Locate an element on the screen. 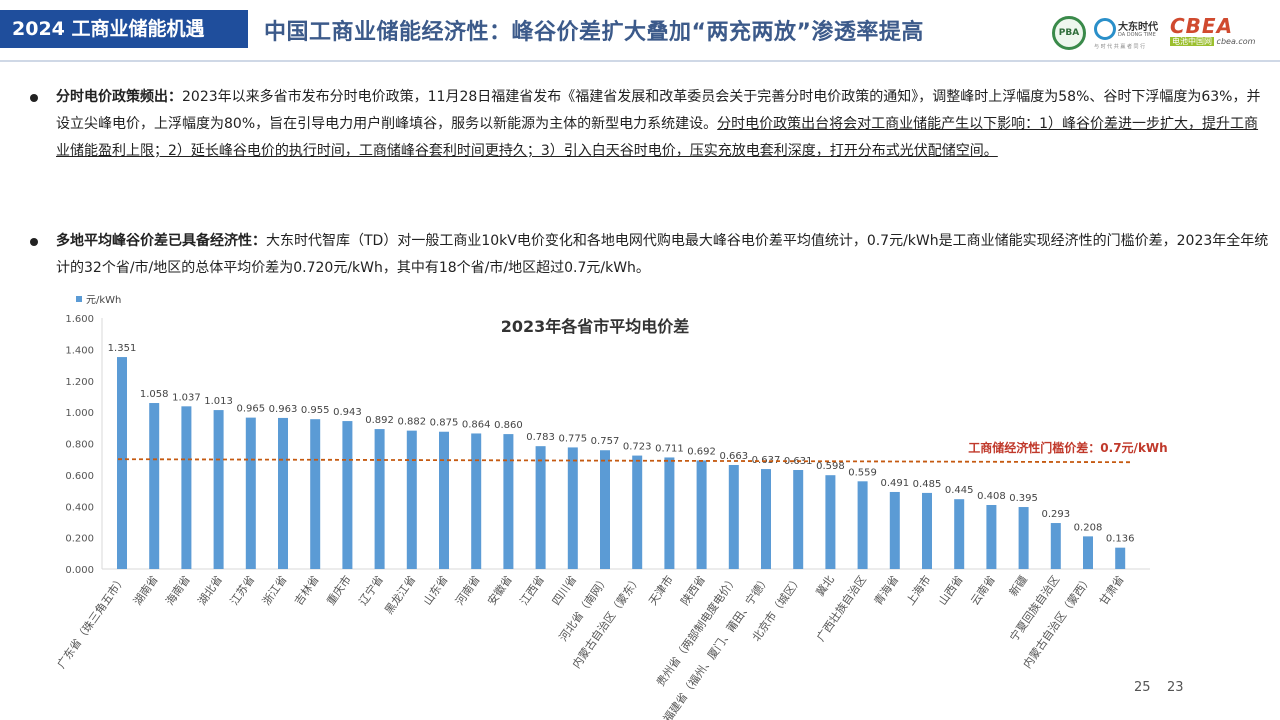  value-label: 1.013 is located at coordinates (218, 401).